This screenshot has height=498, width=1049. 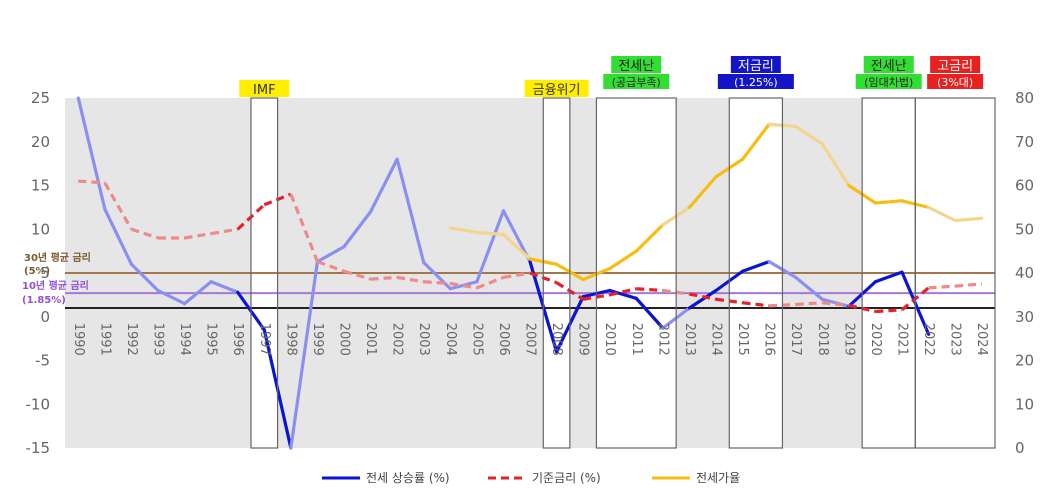 What do you see at coordinates (55, 285) in the screenshot?
I see `reference-label-10y: 10년 평균 금리` at bounding box center [55, 285].